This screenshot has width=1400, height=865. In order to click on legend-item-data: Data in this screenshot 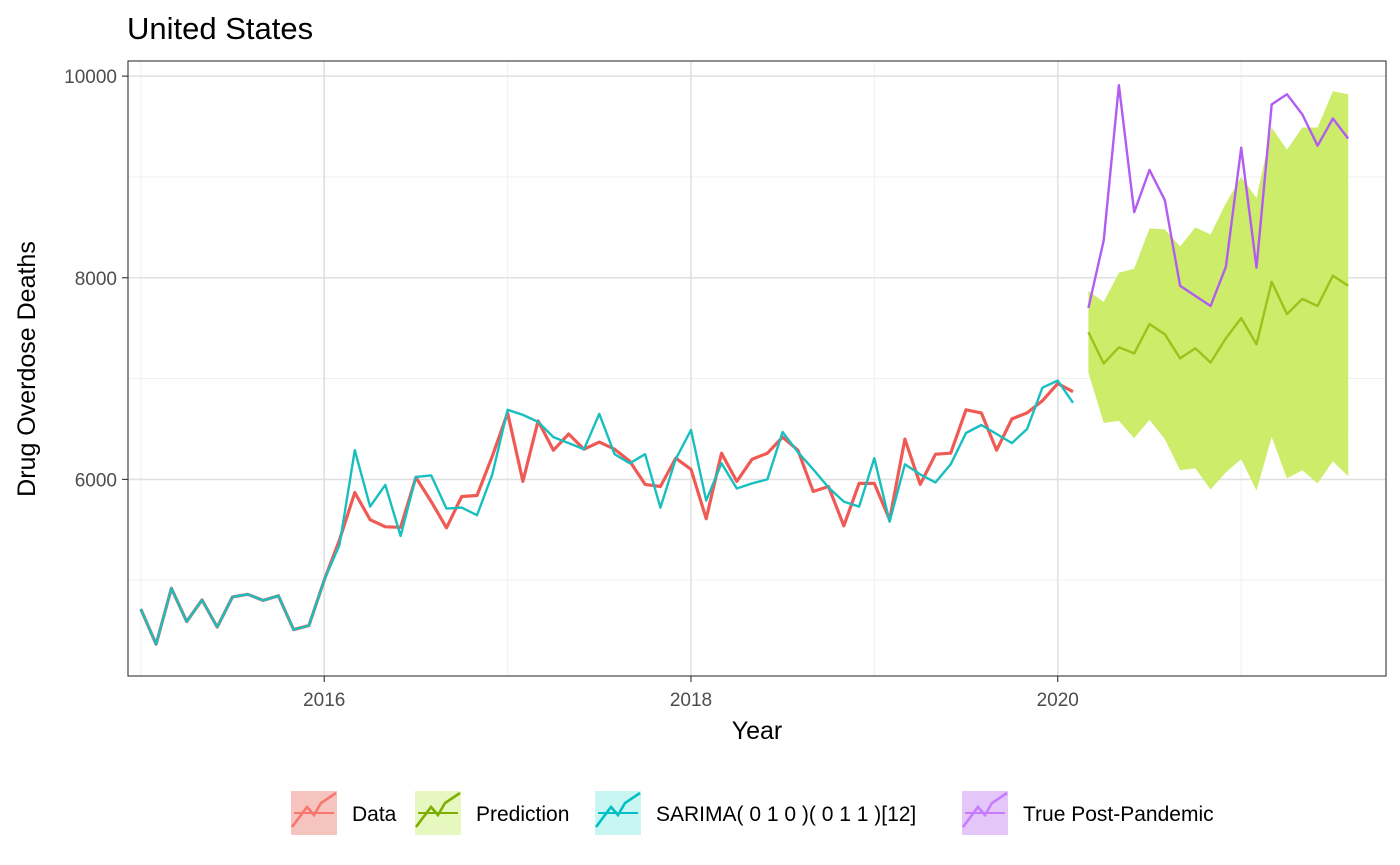, I will do `click(343, 813)`.